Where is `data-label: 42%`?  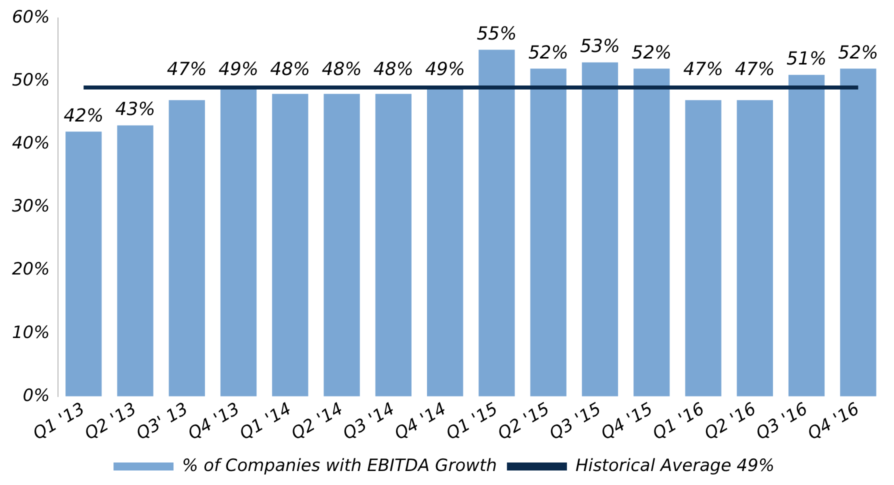
data-label: 42% is located at coordinates (84, 115).